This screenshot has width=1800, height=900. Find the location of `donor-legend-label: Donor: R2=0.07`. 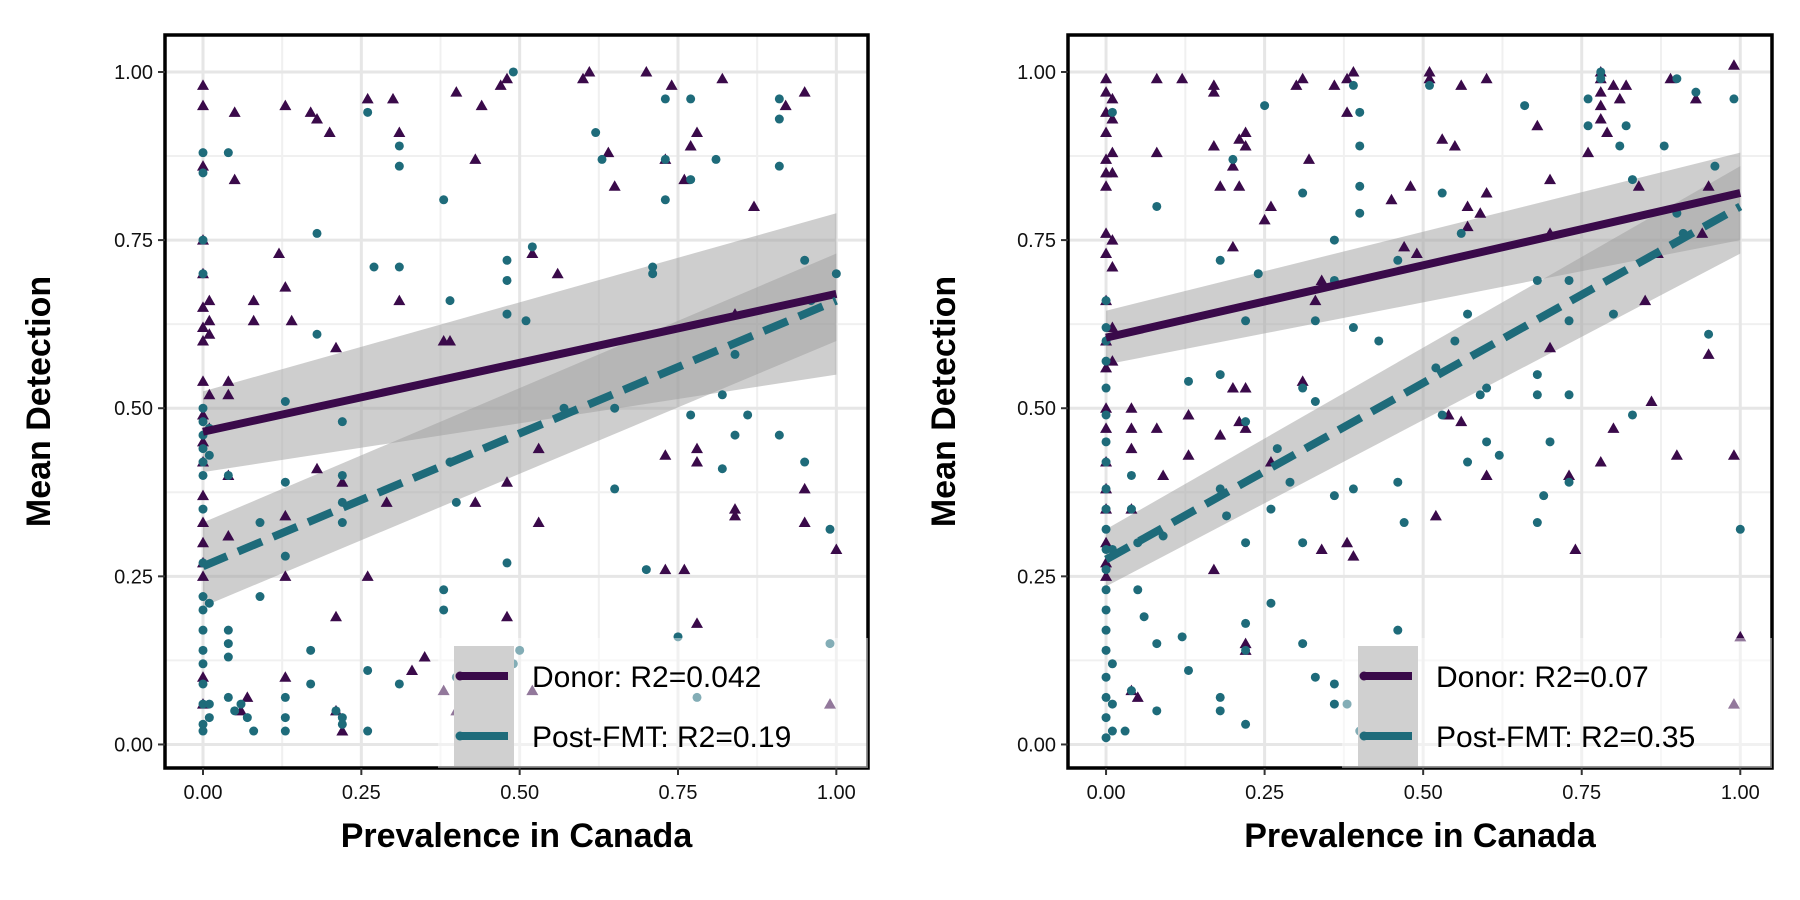

donor-legend-label: Donor: R2=0.07 is located at coordinates (1542, 677).